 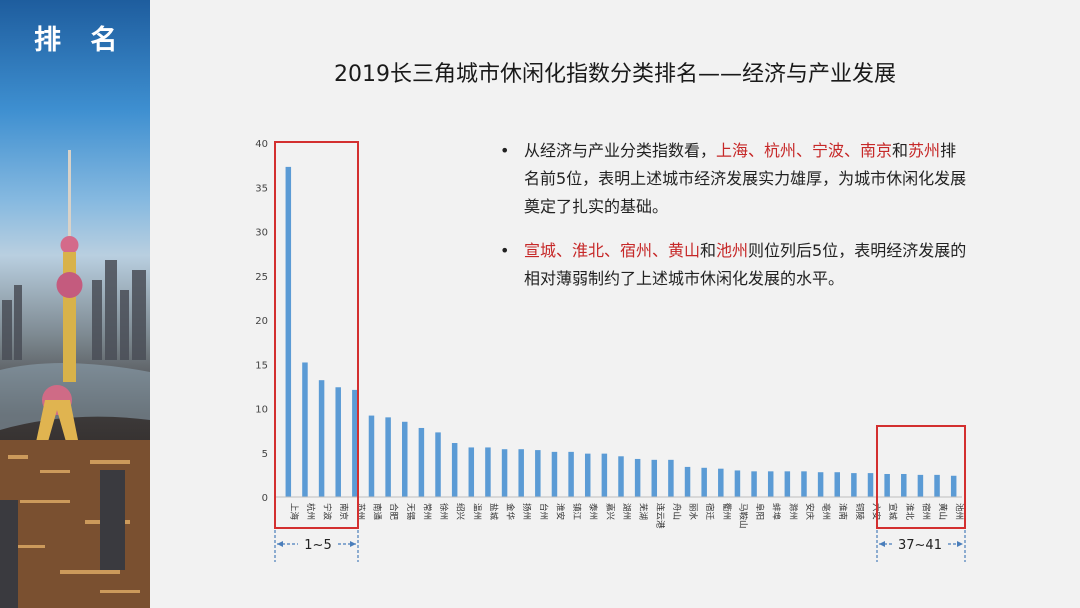 What do you see at coordinates (576, 512) in the screenshot?
I see `x-tick-label: 镇江` at bounding box center [576, 512].